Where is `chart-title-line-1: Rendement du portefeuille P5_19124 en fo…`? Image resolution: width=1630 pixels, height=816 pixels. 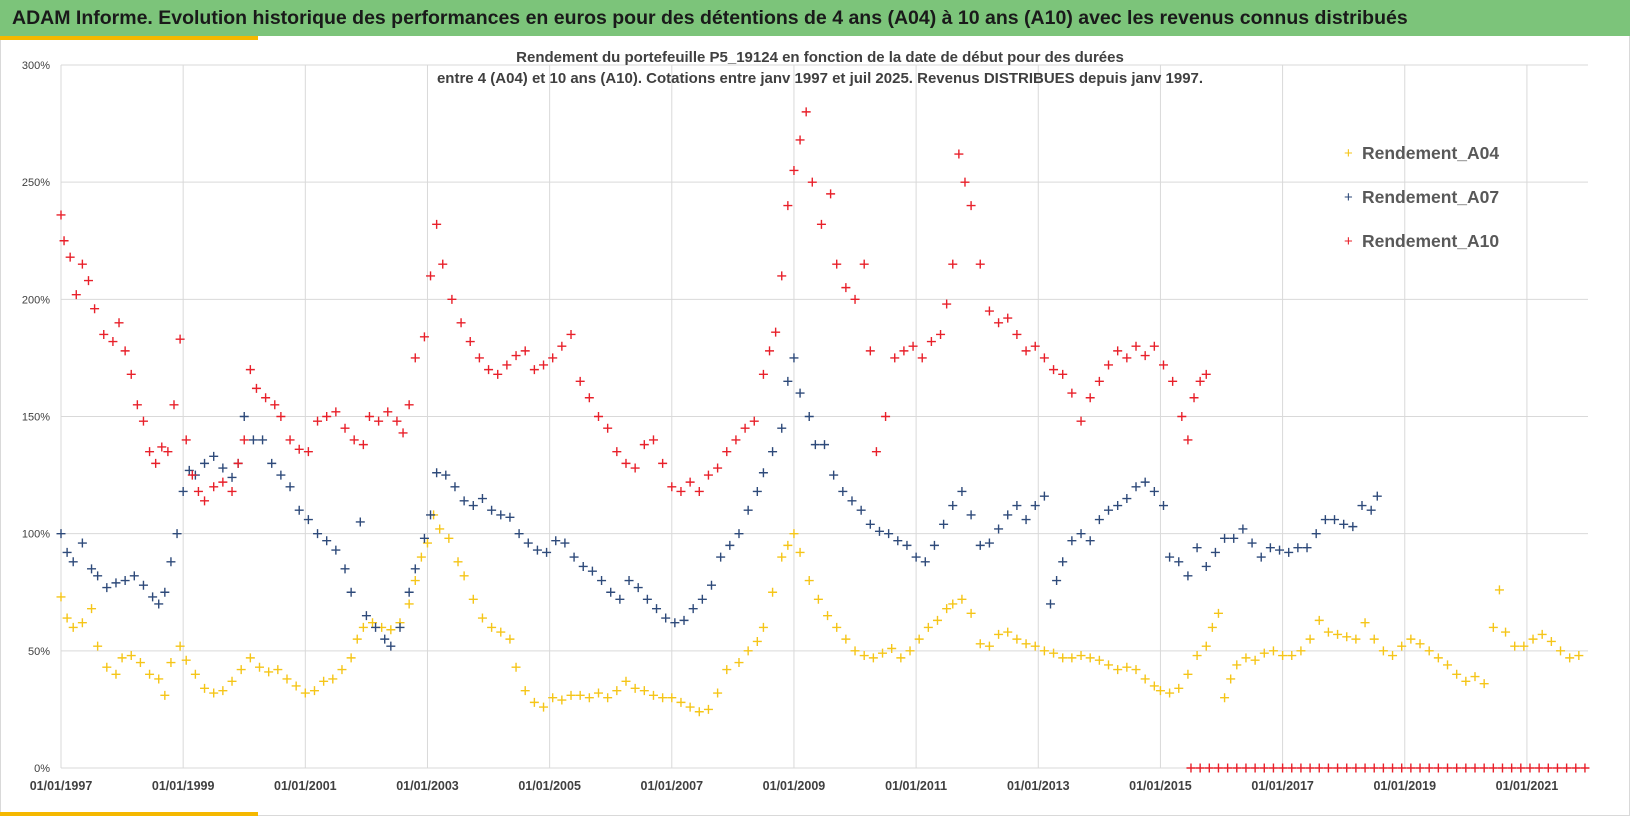 chart-title-line-1: Rendement du portefeuille P5_19124 en fo… is located at coordinates (820, 57).